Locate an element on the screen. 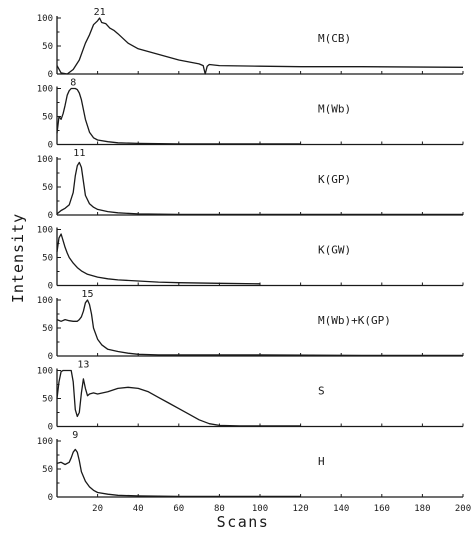 The width and height of the screenshot is (473, 534). x-tick-label: 20 is located at coordinates (97, 509).